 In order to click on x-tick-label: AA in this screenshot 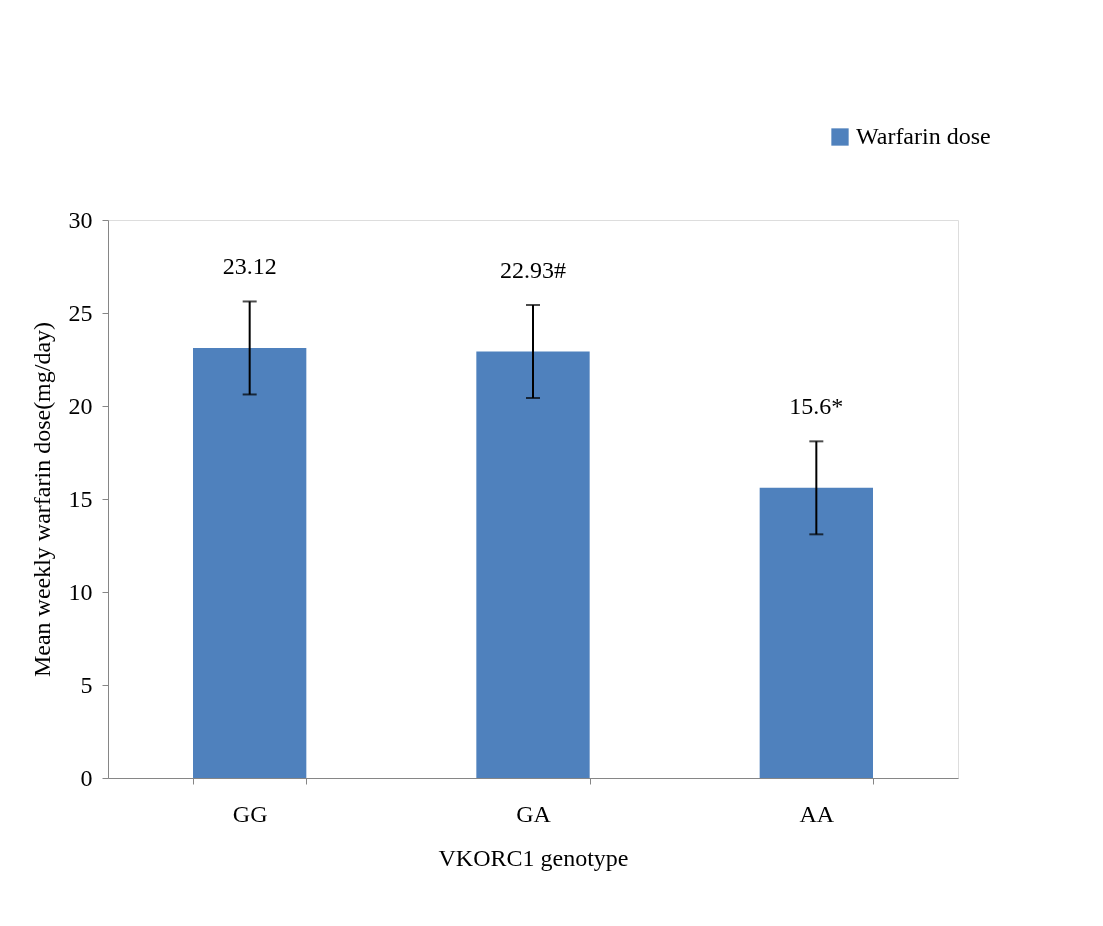, I will do `click(817, 813)`.